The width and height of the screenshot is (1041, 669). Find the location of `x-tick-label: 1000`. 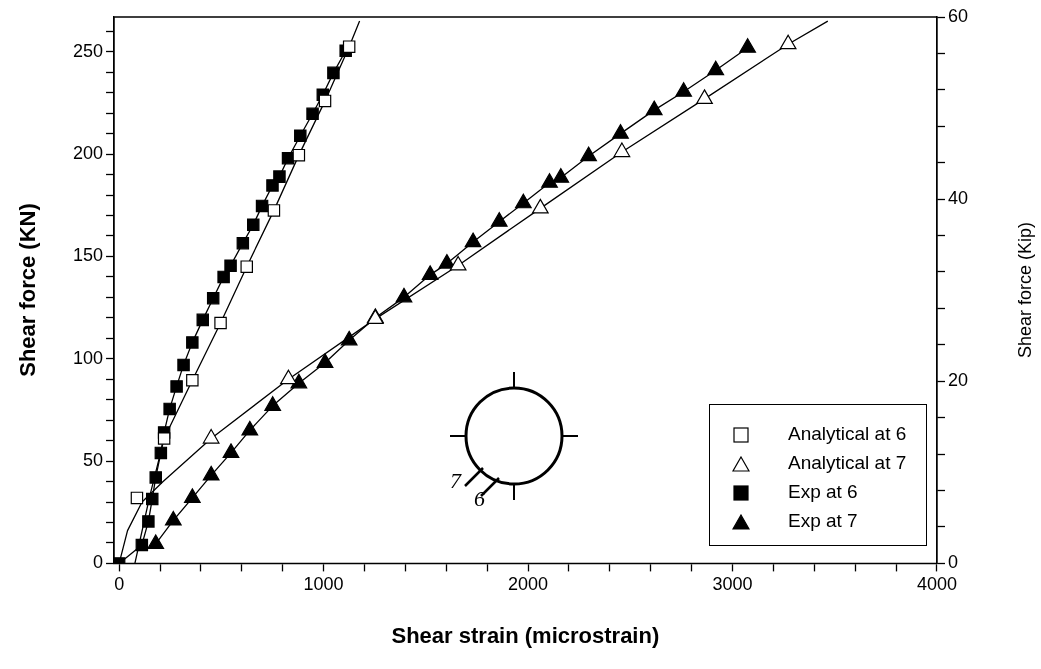

x-tick-label: 1000 is located at coordinates (323, 584).